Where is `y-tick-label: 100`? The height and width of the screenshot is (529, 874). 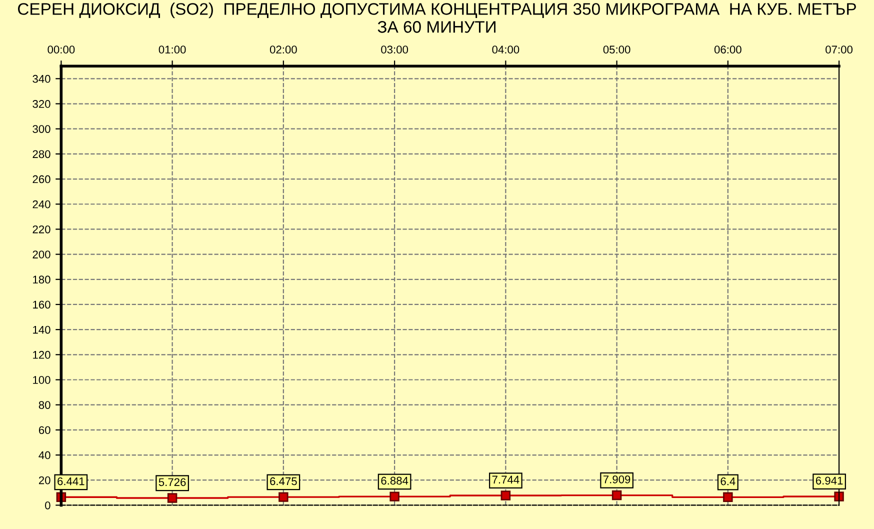
y-tick-label: 100 is located at coordinates (41, 380).